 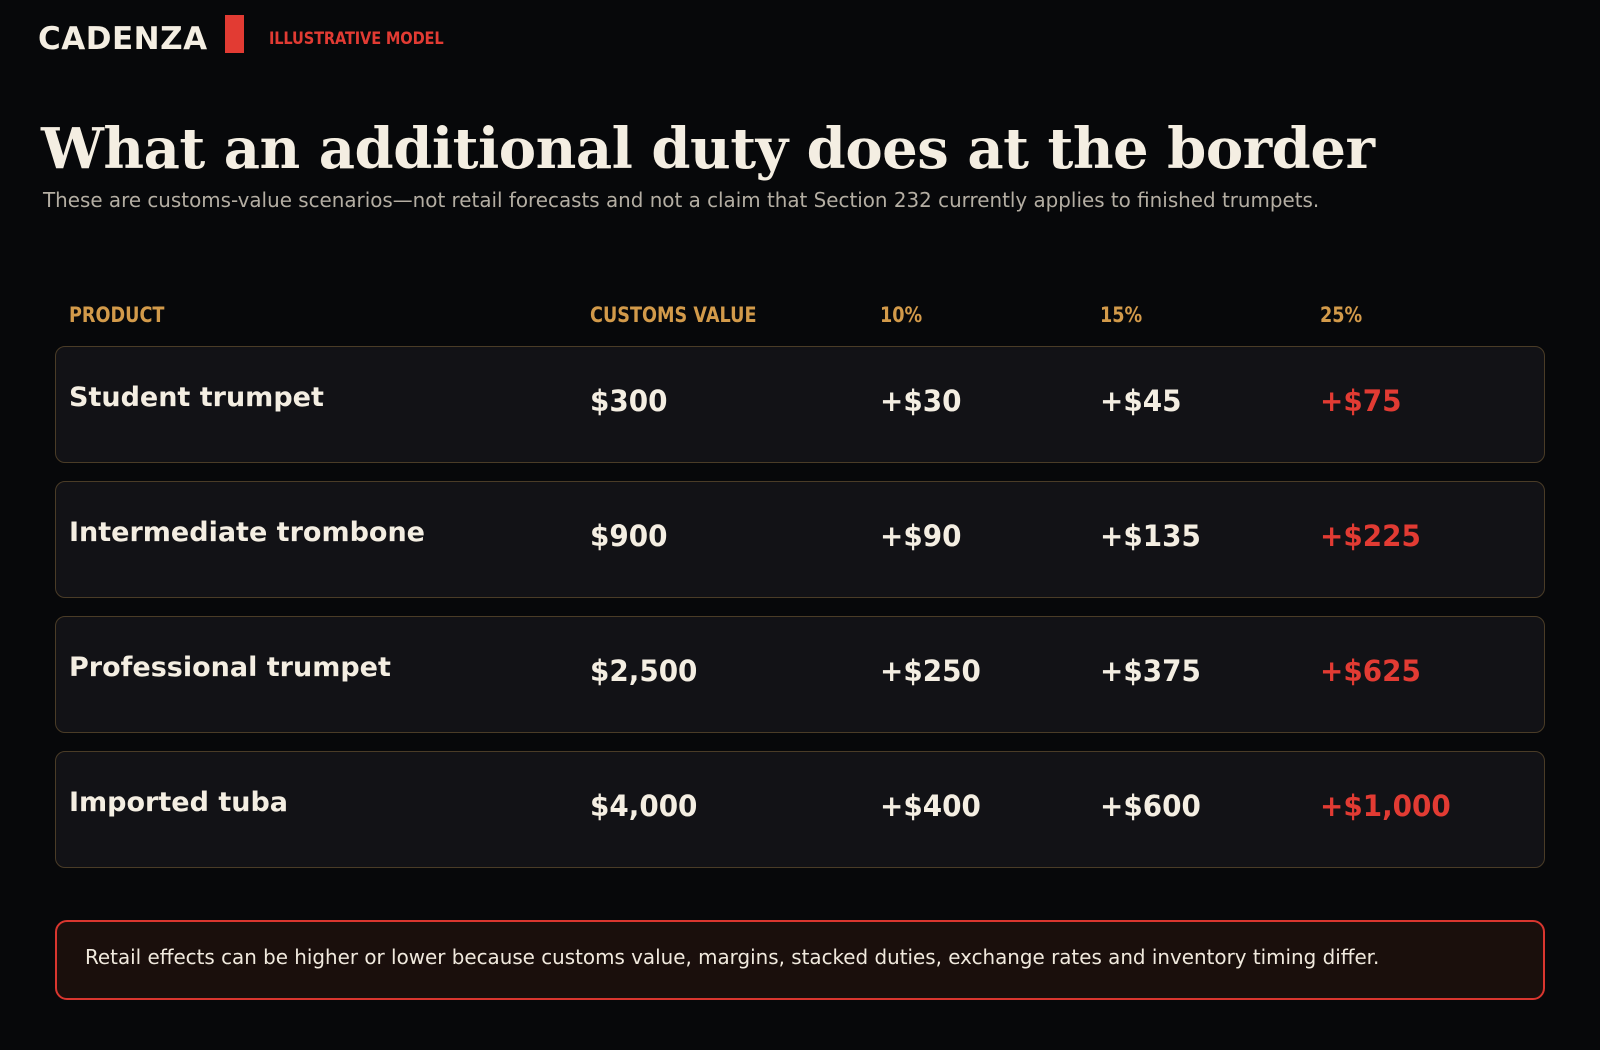 What do you see at coordinates (644, 671) in the screenshot?
I see `customs-value: $2,500` at bounding box center [644, 671].